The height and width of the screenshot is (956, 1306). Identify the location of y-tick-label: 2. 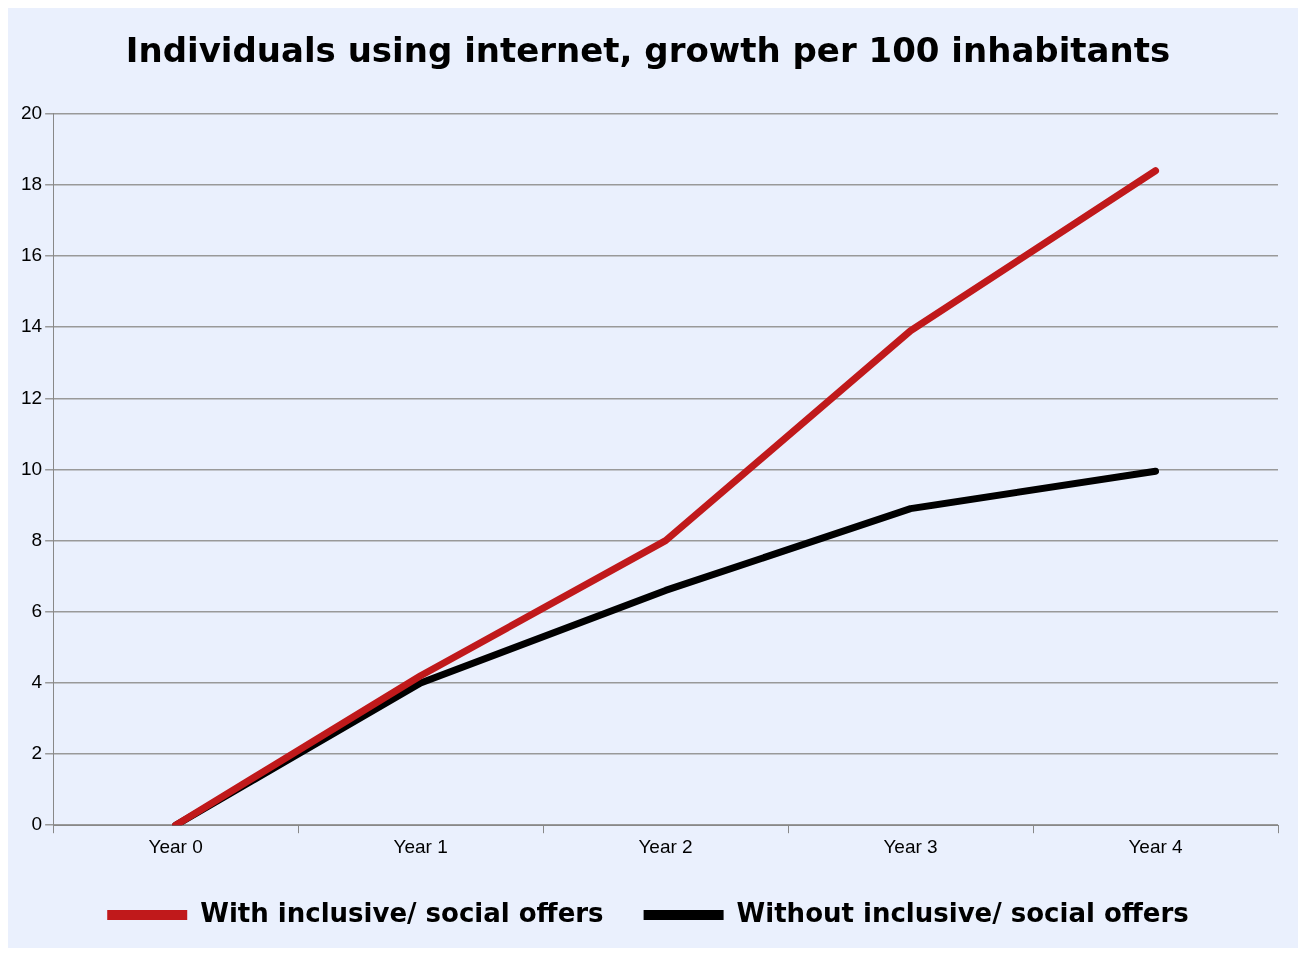
(37, 753).